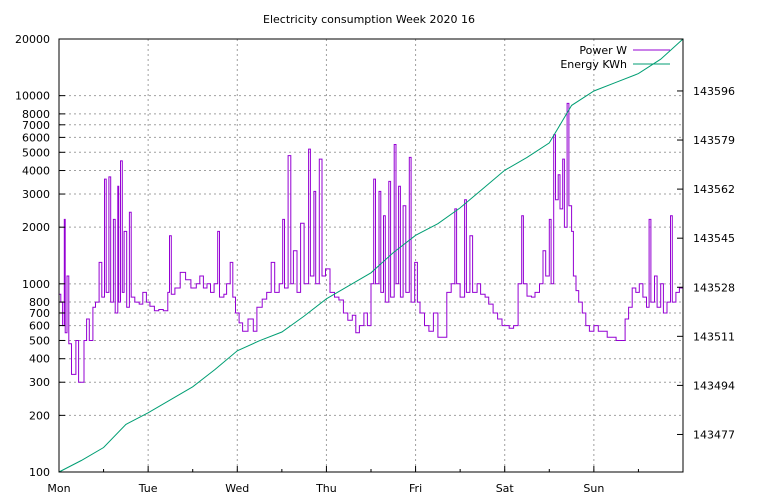  What do you see at coordinates (714, 91) in the screenshot?
I see `y-right-tick-label: 143596` at bounding box center [714, 91].